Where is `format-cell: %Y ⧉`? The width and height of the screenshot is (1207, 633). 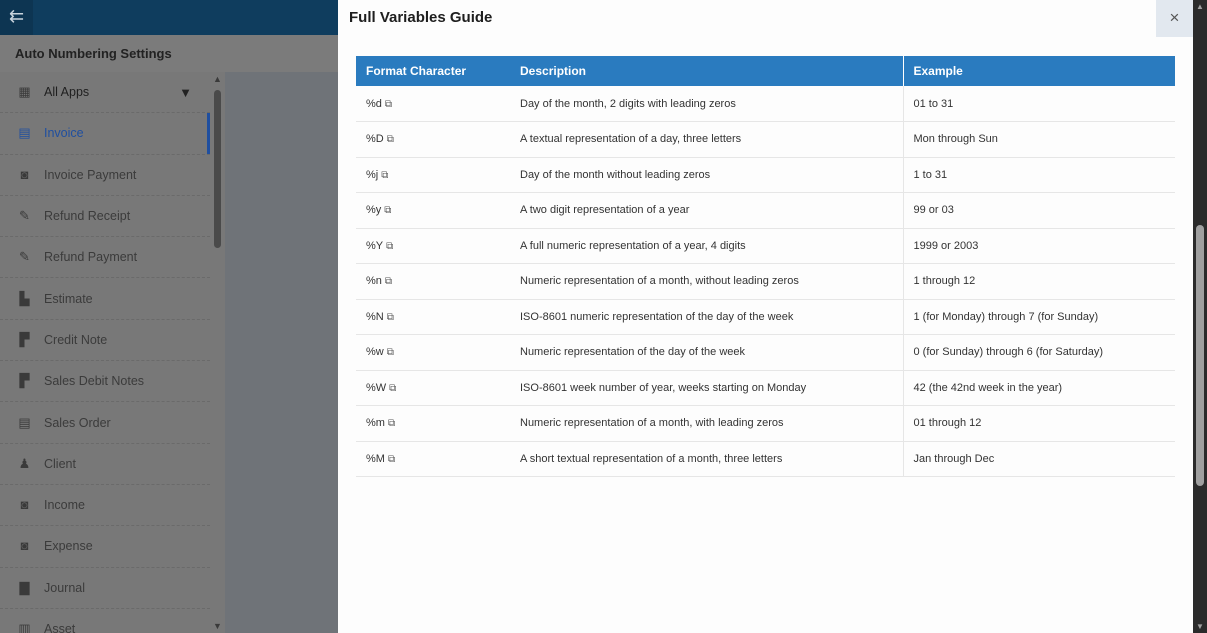
format-cell: %Y ⧉ is located at coordinates (433, 246).